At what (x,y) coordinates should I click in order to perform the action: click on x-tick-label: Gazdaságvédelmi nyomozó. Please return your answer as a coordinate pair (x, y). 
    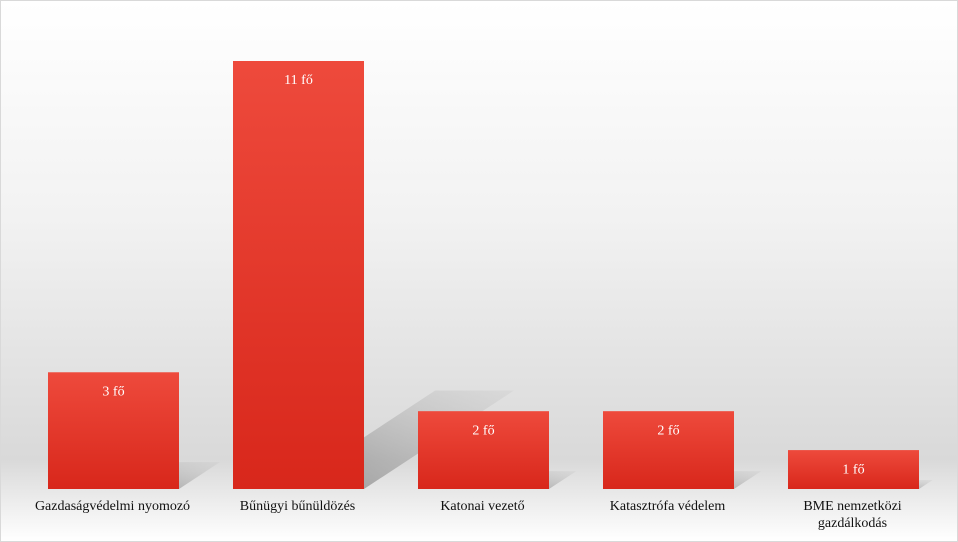
    Looking at the image, I should click on (112, 506).